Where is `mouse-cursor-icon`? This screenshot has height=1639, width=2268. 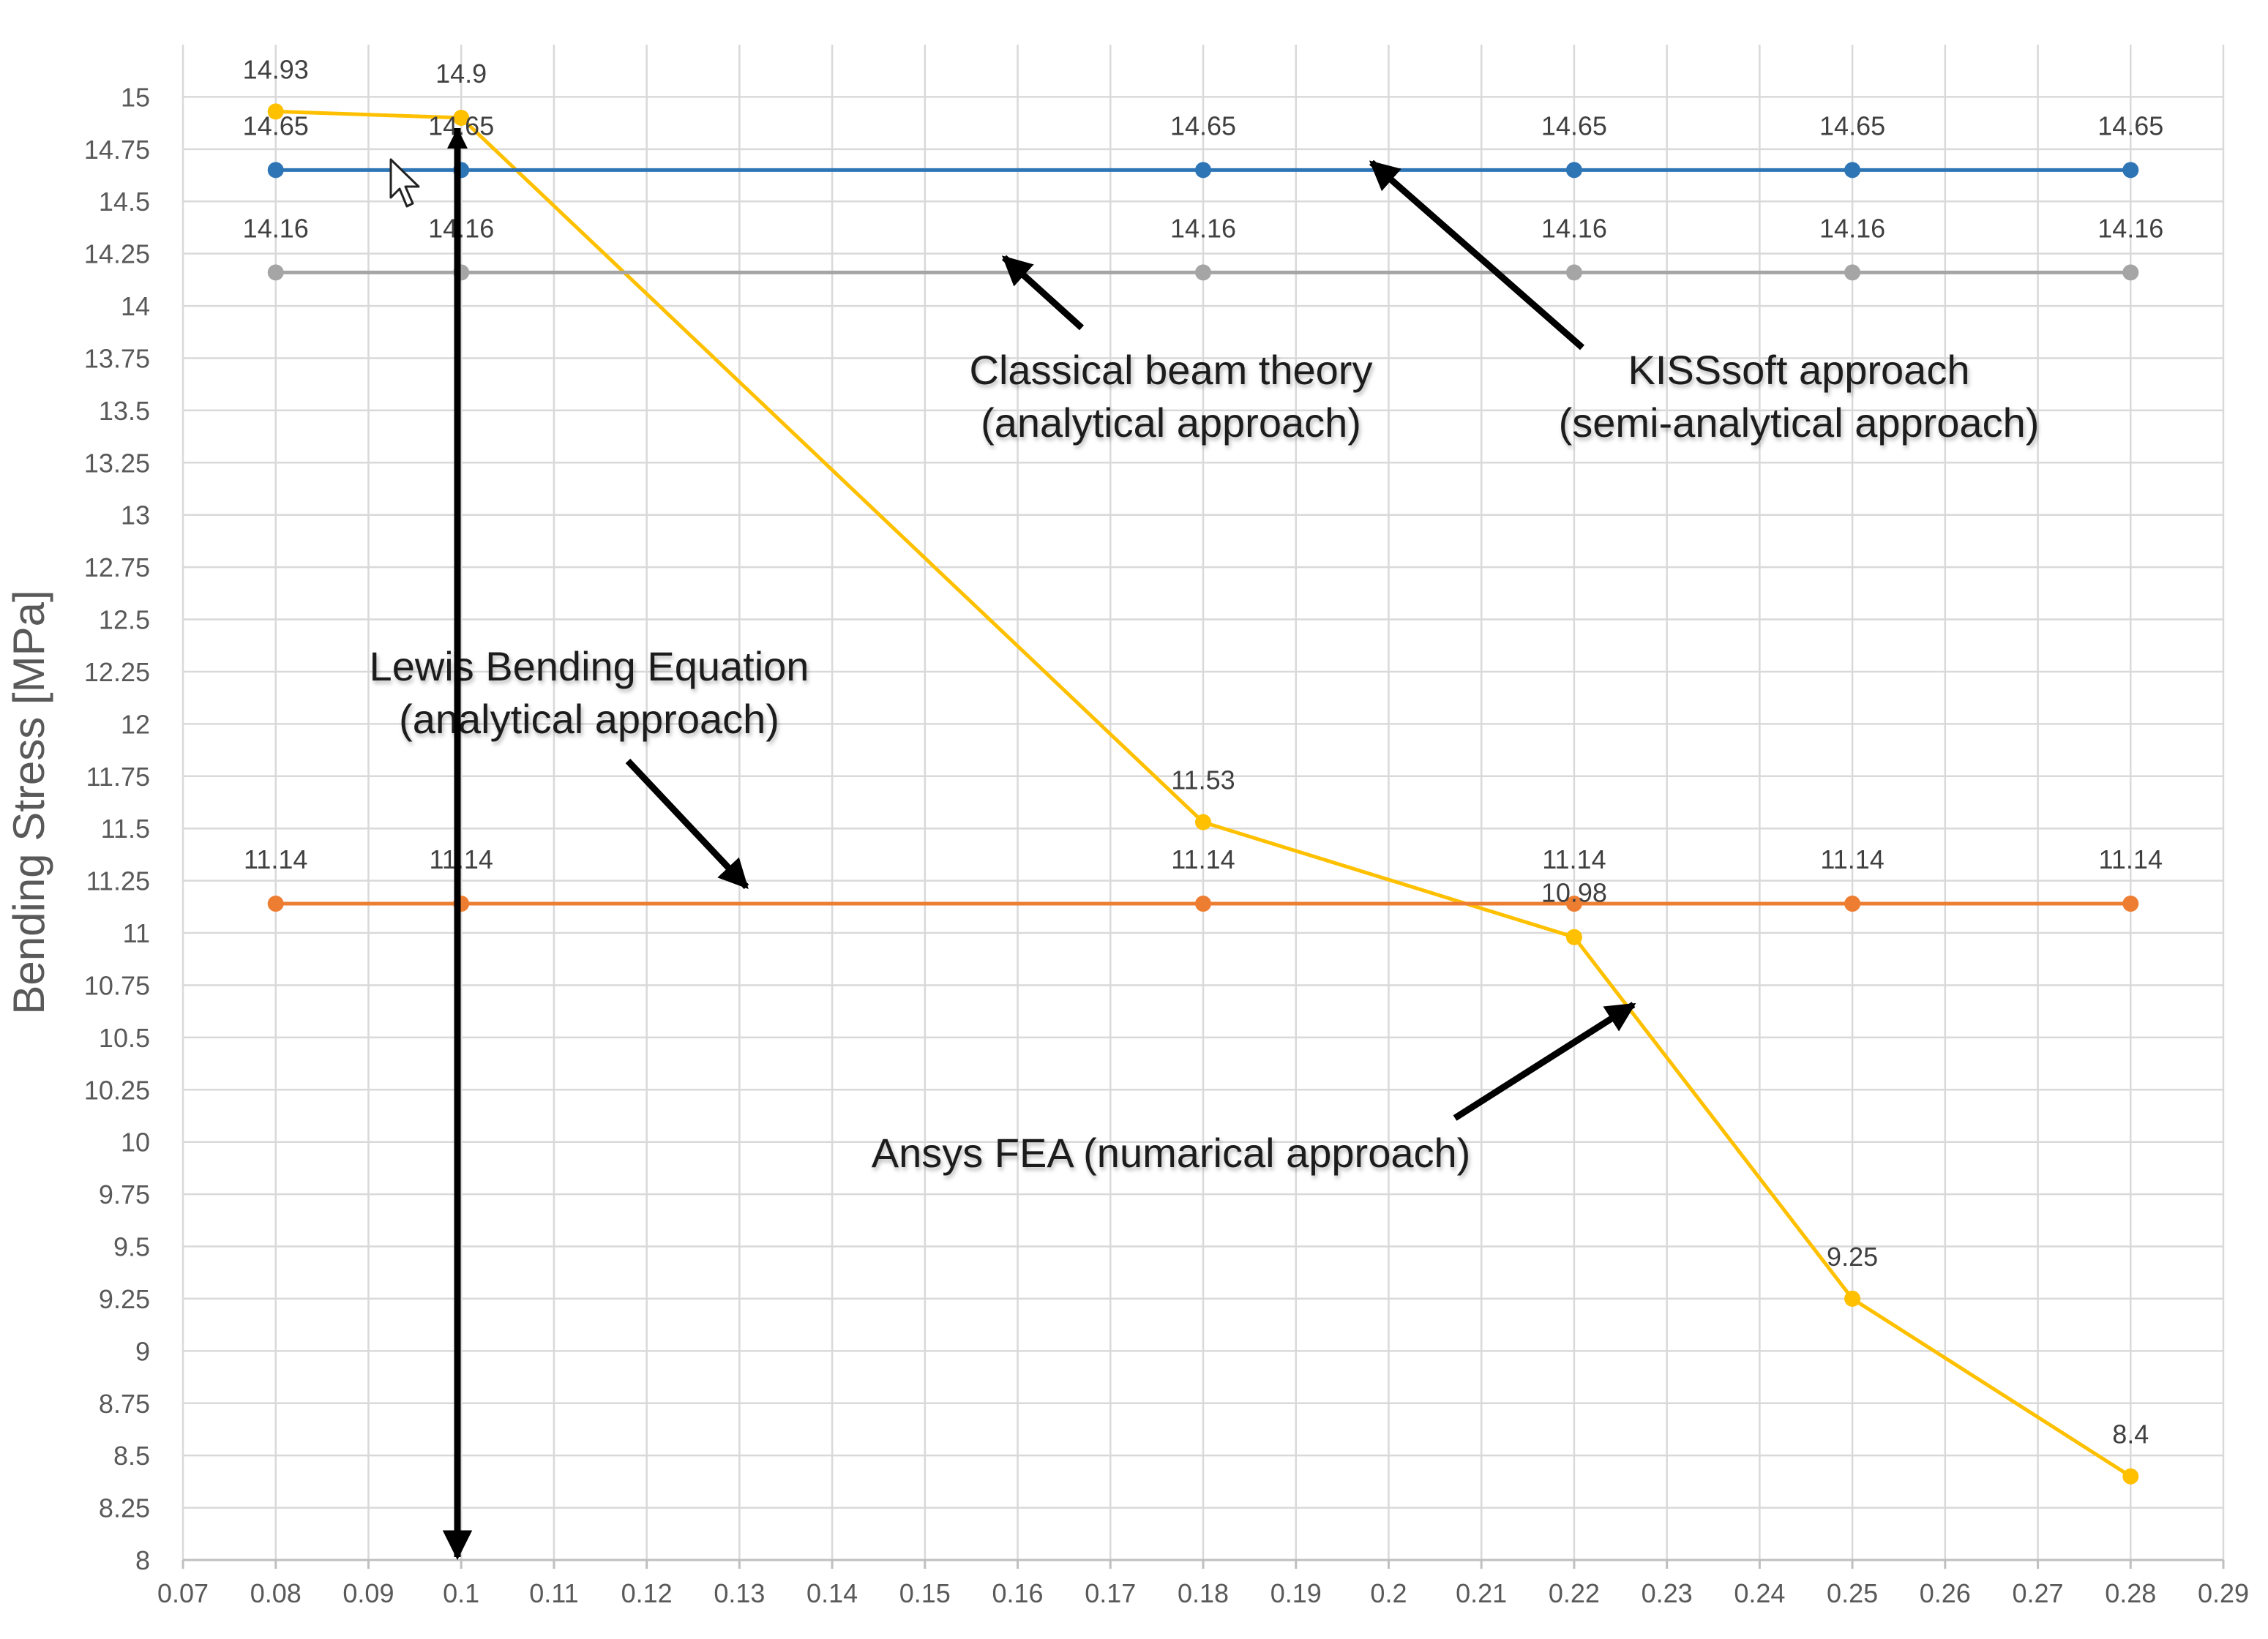 mouse-cursor-icon is located at coordinates (404, 183).